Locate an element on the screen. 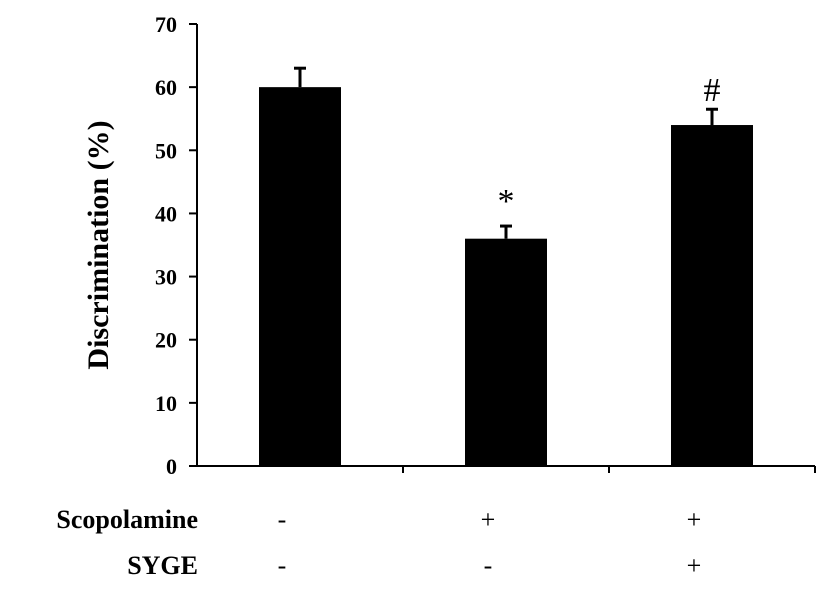 This screenshot has height=601, width=827. y-tick-label: 20 is located at coordinates (166, 340).